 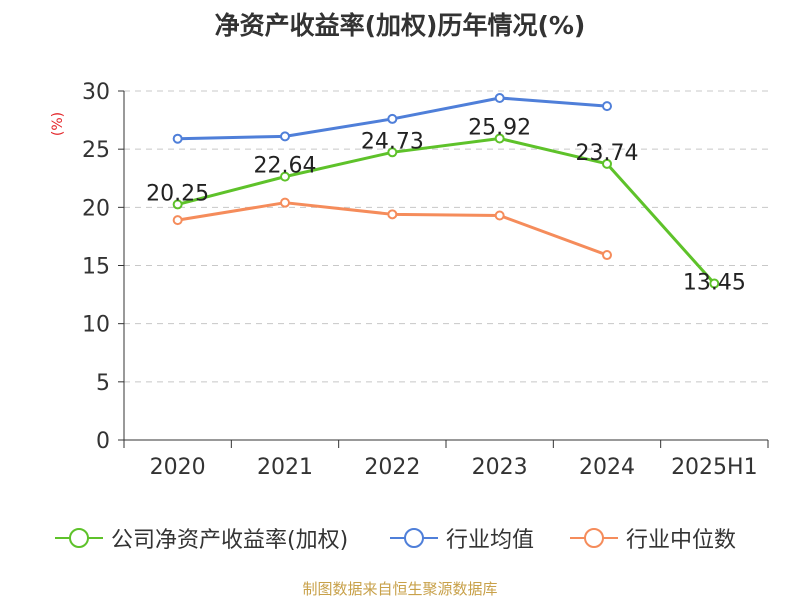 I want to click on data-label: 23.74, so click(x=607, y=153).